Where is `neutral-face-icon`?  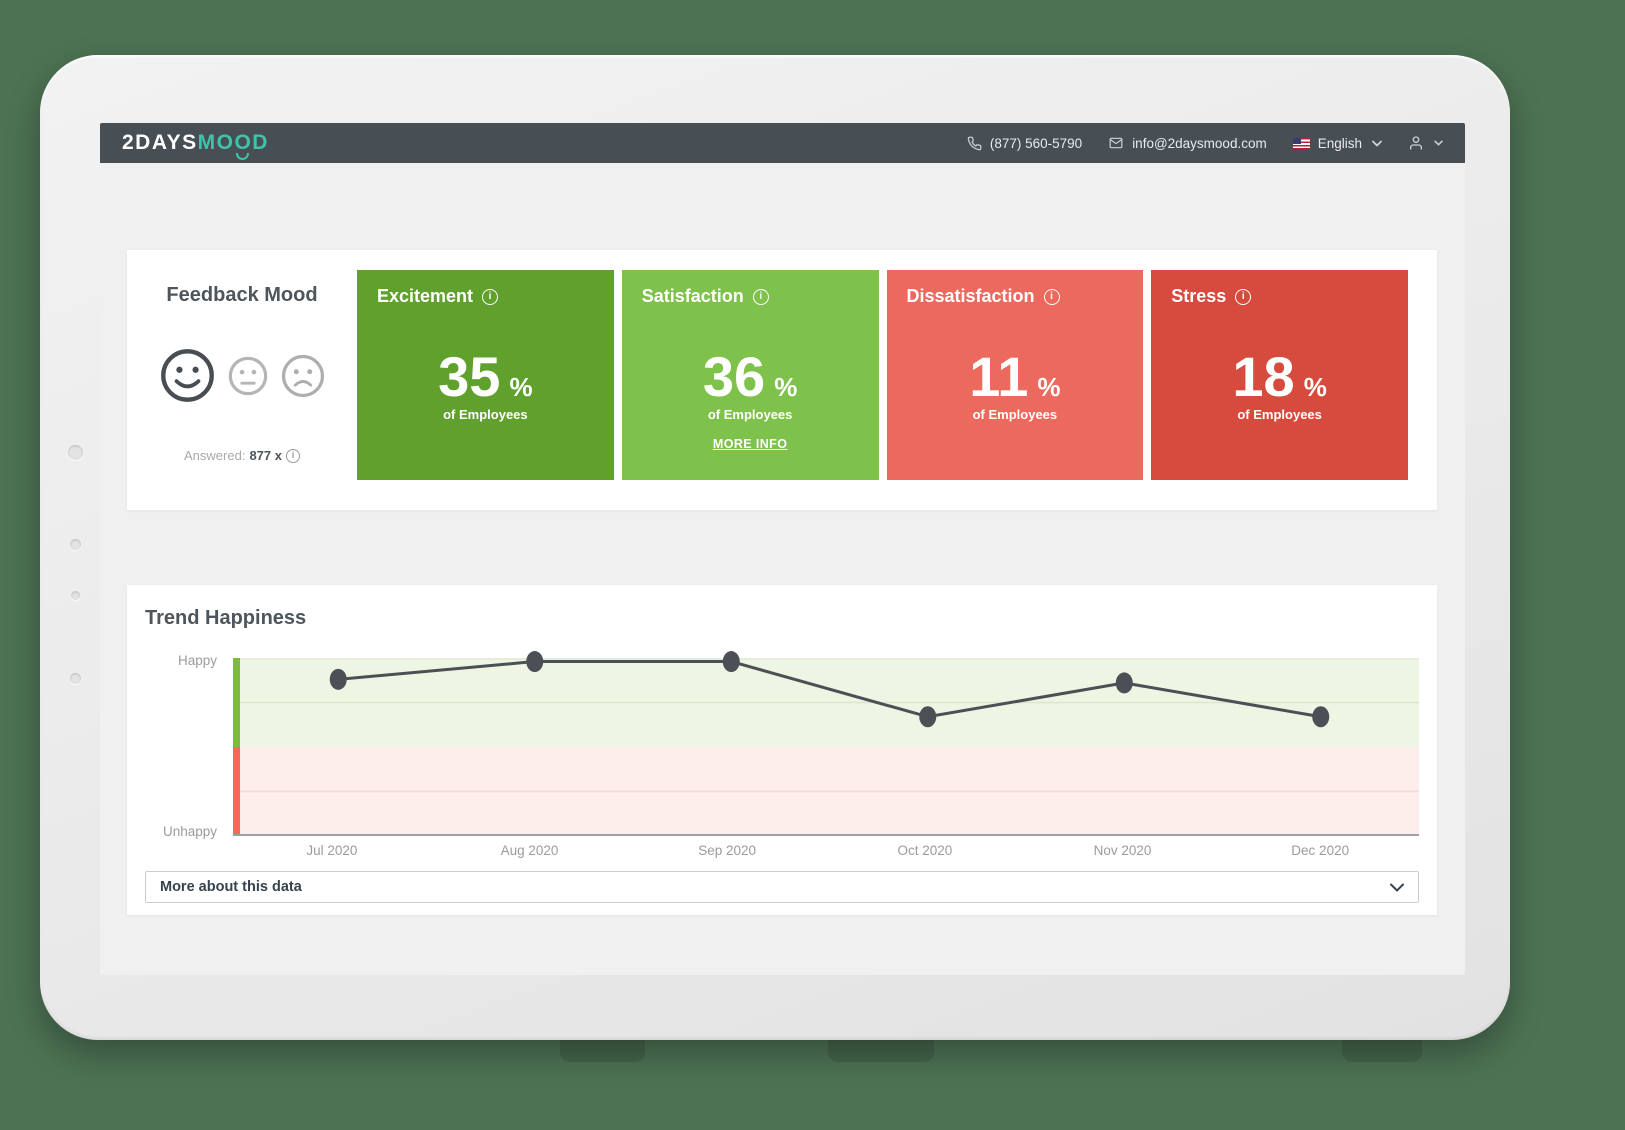 neutral-face-icon is located at coordinates (247, 375).